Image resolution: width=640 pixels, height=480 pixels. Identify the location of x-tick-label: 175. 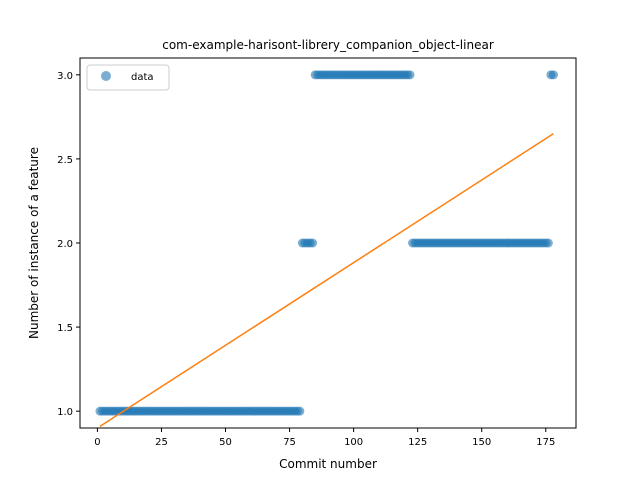
(545, 442).